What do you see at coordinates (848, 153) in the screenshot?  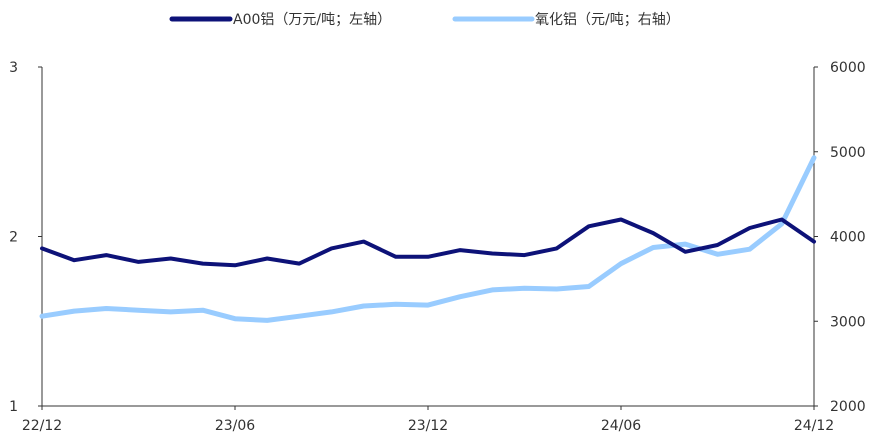 I see `right-y-tick-label: 5000` at bounding box center [848, 153].